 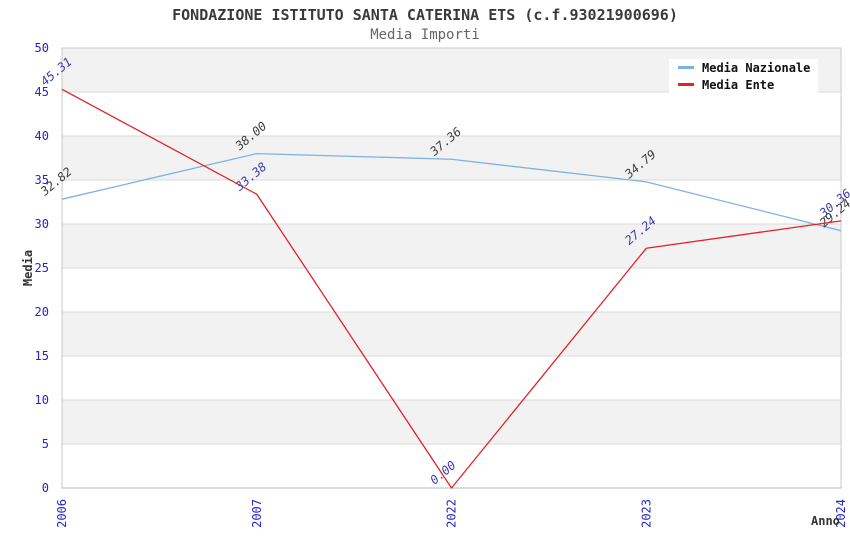 I want to click on x-tick-label: 2023, so click(x=646, y=513).